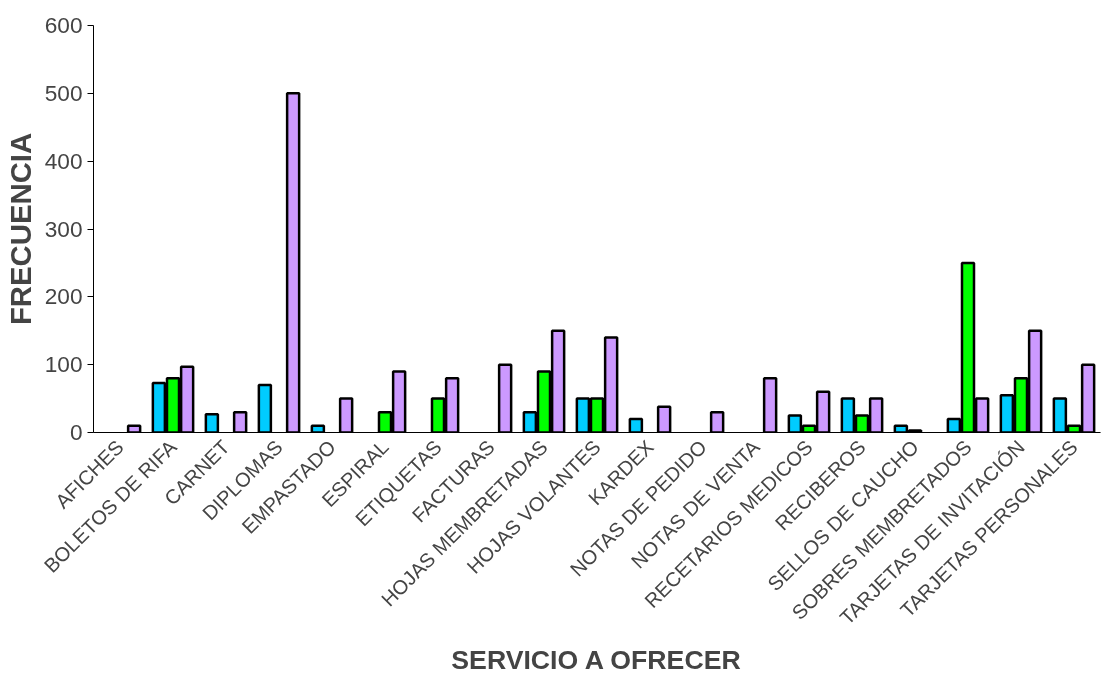 This screenshot has width=1115, height=677. I want to click on y-tick-label: 200, so click(63, 296).